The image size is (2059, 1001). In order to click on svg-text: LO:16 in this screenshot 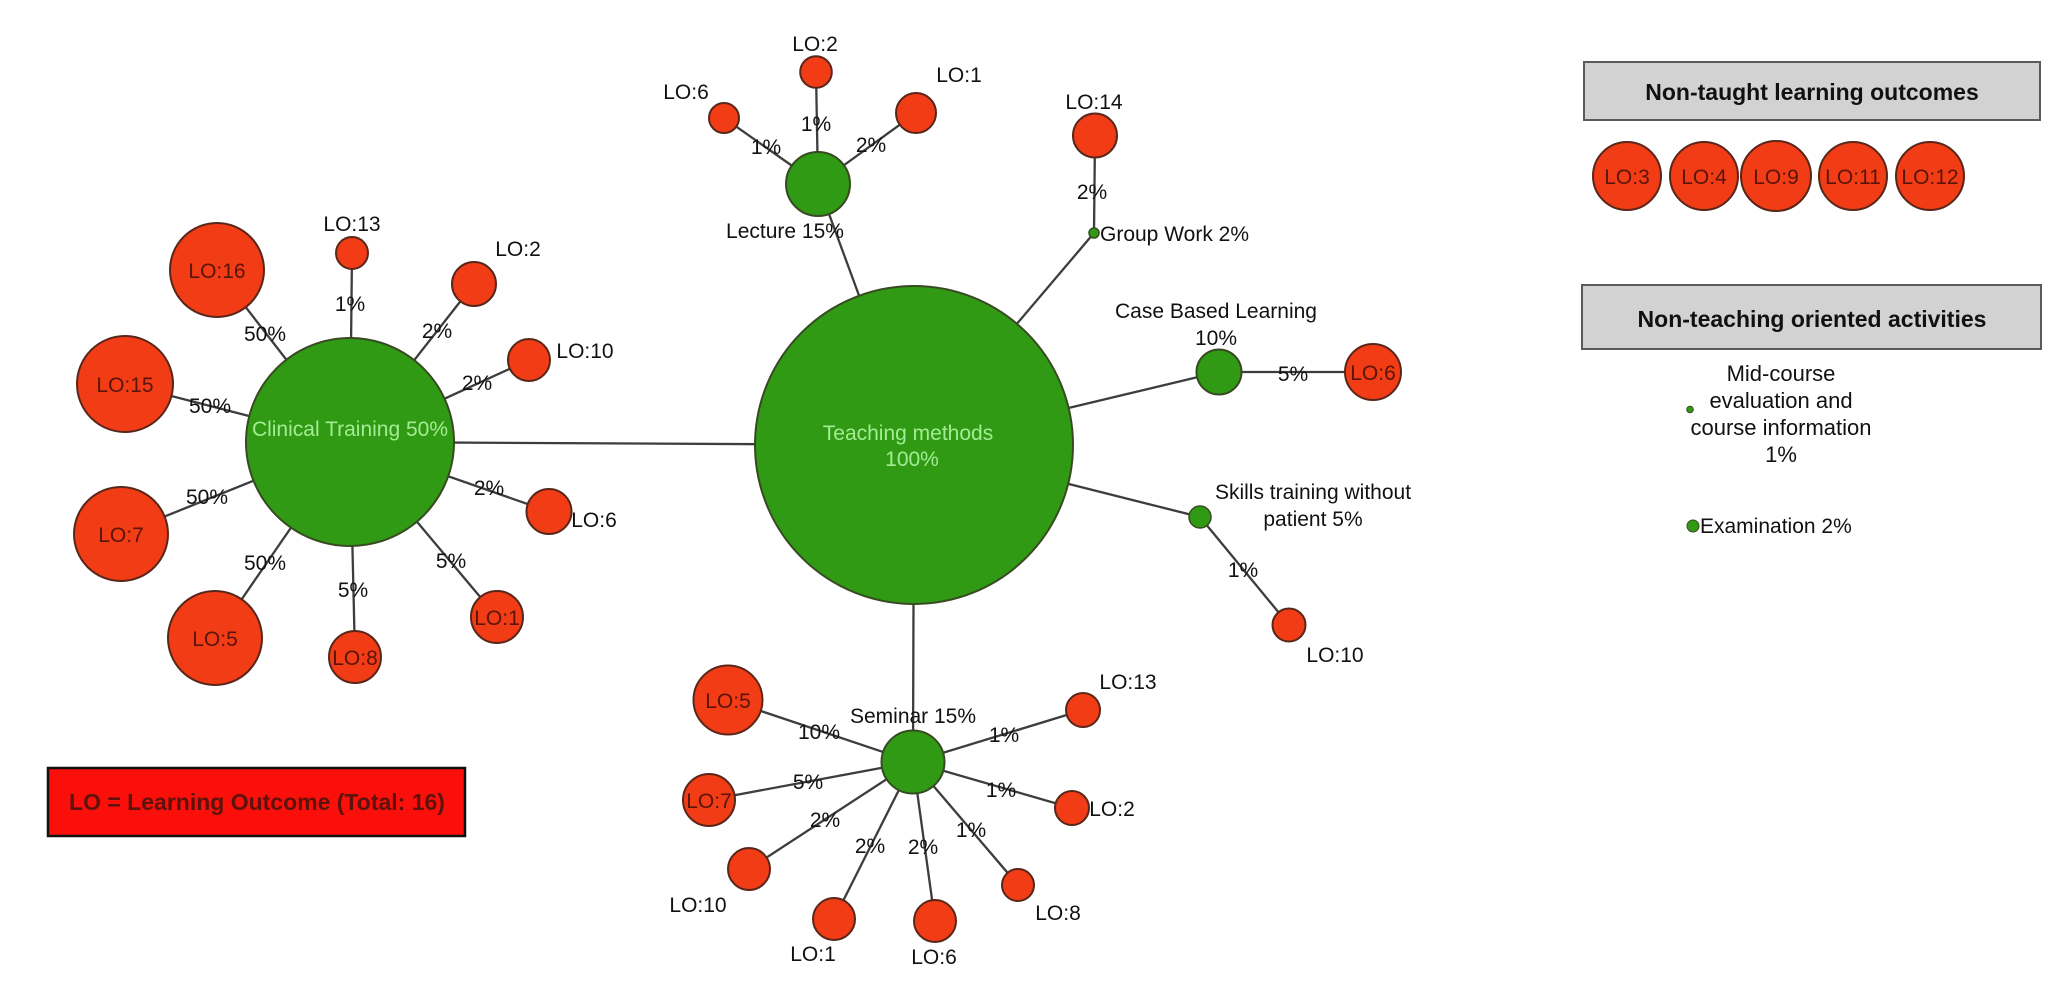, I will do `click(216, 271)`.